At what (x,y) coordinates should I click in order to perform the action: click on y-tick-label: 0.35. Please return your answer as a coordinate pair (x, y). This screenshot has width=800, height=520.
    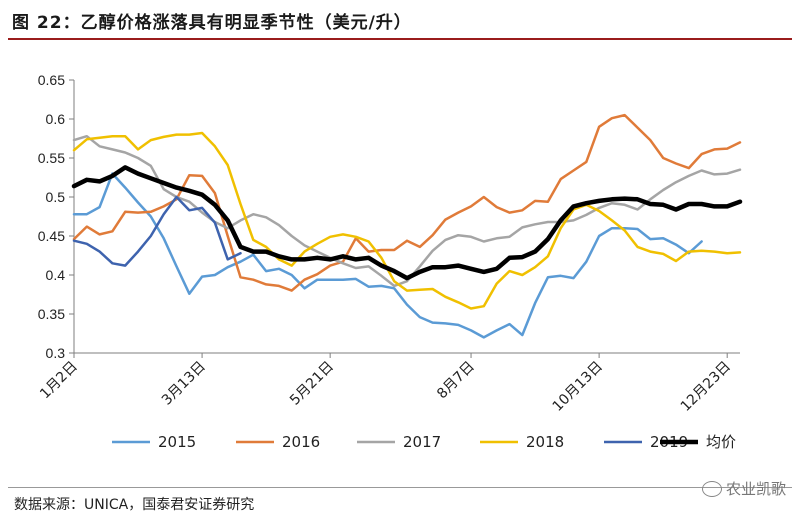
    Looking at the image, I should click on (51, 314).